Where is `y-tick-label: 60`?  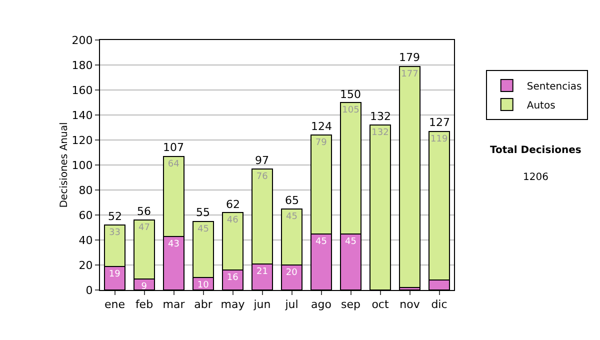 y-tick-label: 60 is located at coordinates (85, 215).